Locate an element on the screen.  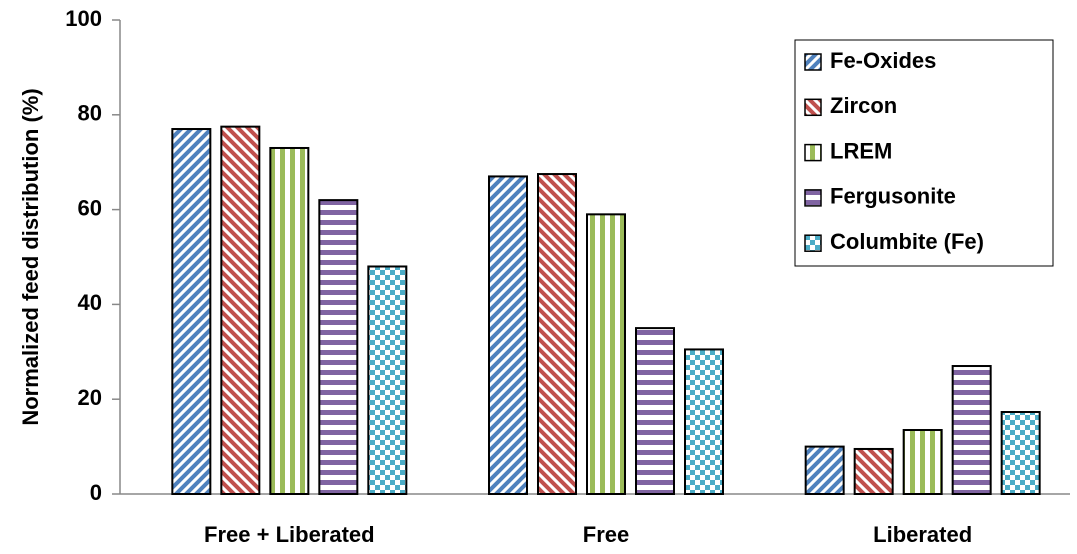
y-tick-label: 40 is located at coordinates (90, 302).